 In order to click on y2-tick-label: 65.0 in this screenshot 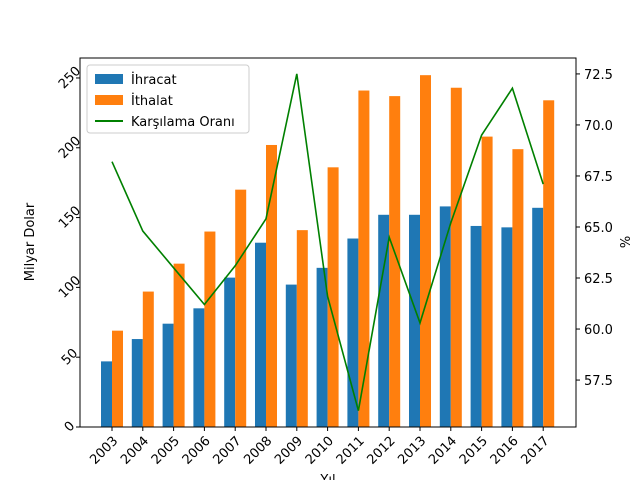, I will do `click(598, 228)`.